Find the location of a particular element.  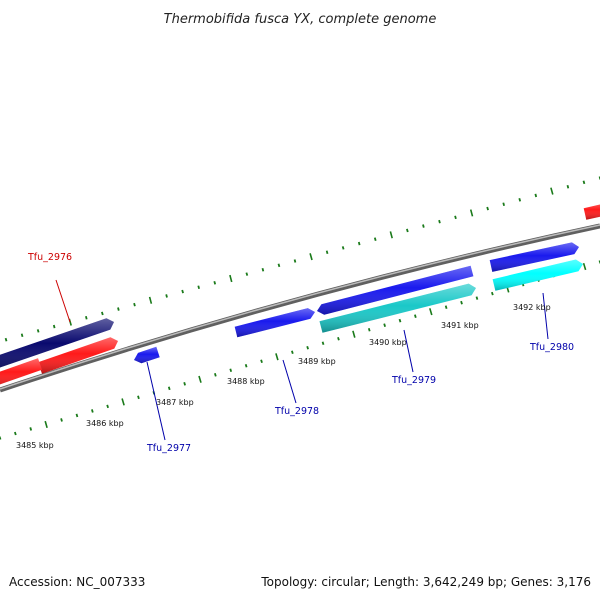

gene-arrow-3-shade is located at coordinates (21, 371).